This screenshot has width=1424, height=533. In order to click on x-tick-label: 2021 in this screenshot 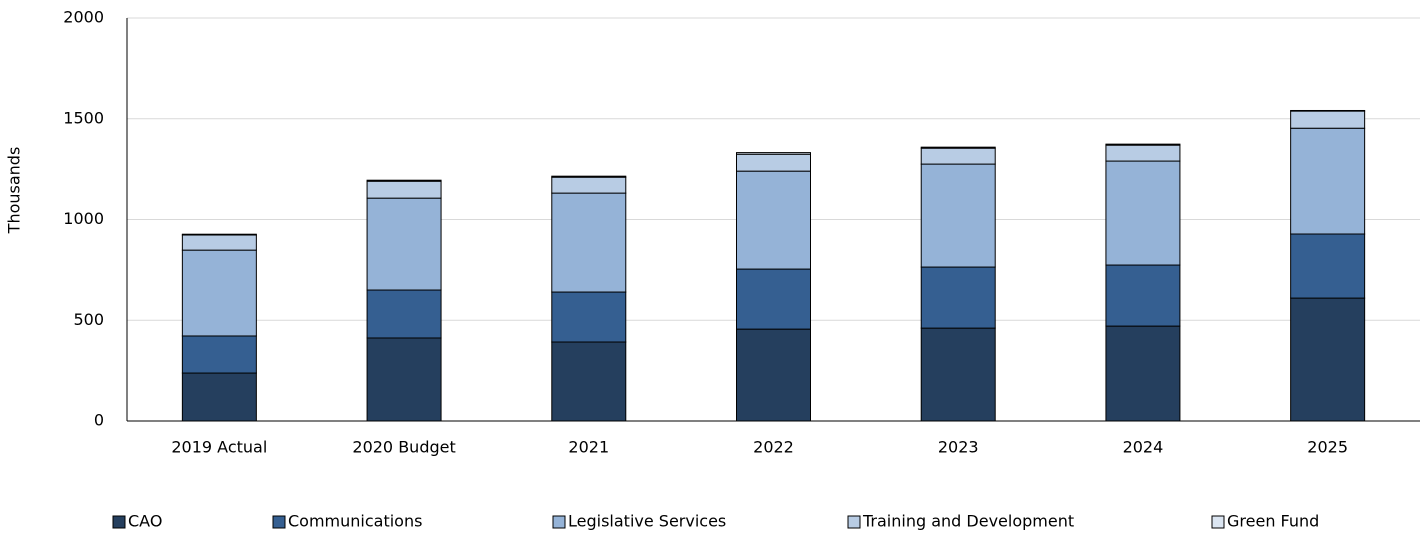, I will do `click(588, 447)`.